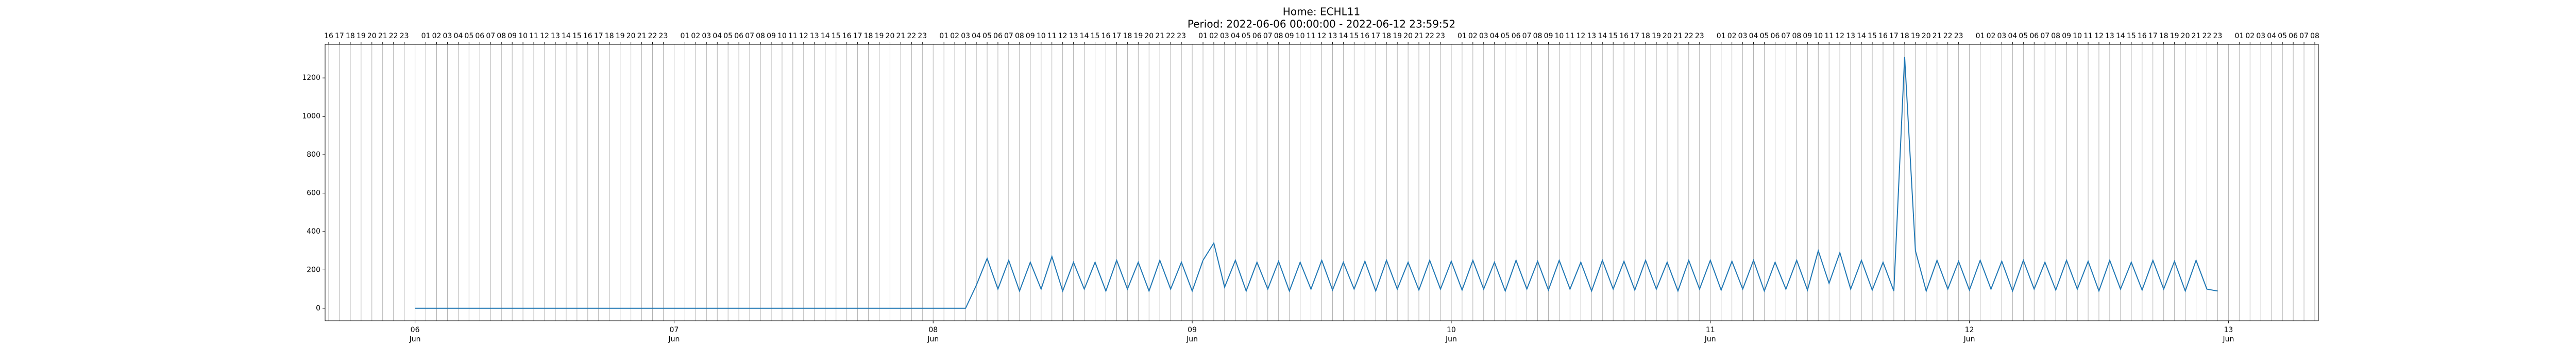 This screenshot has height=361, width=2576. What do you see at coordinates (674, 330) in the screenshot?
I see `x-tick-label: 07` at bounding box center [674, 330].